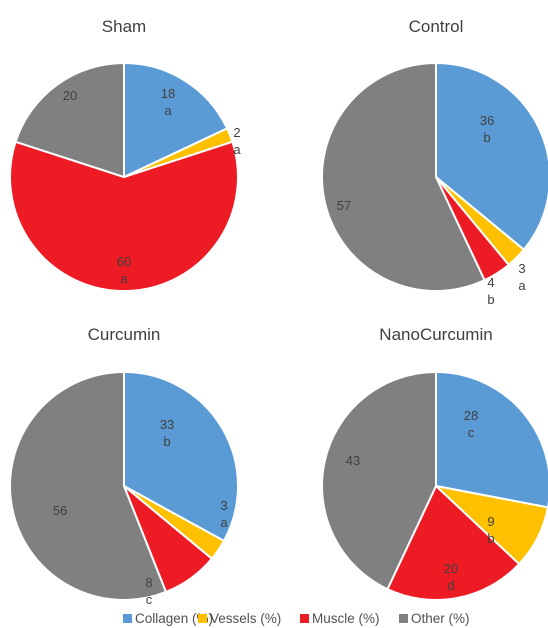 This screenshot has height=628, width=548. Describe the element at coordinates (60, 510) in the screenshot. I see `data-label-curcumin-other: 56` at that location.